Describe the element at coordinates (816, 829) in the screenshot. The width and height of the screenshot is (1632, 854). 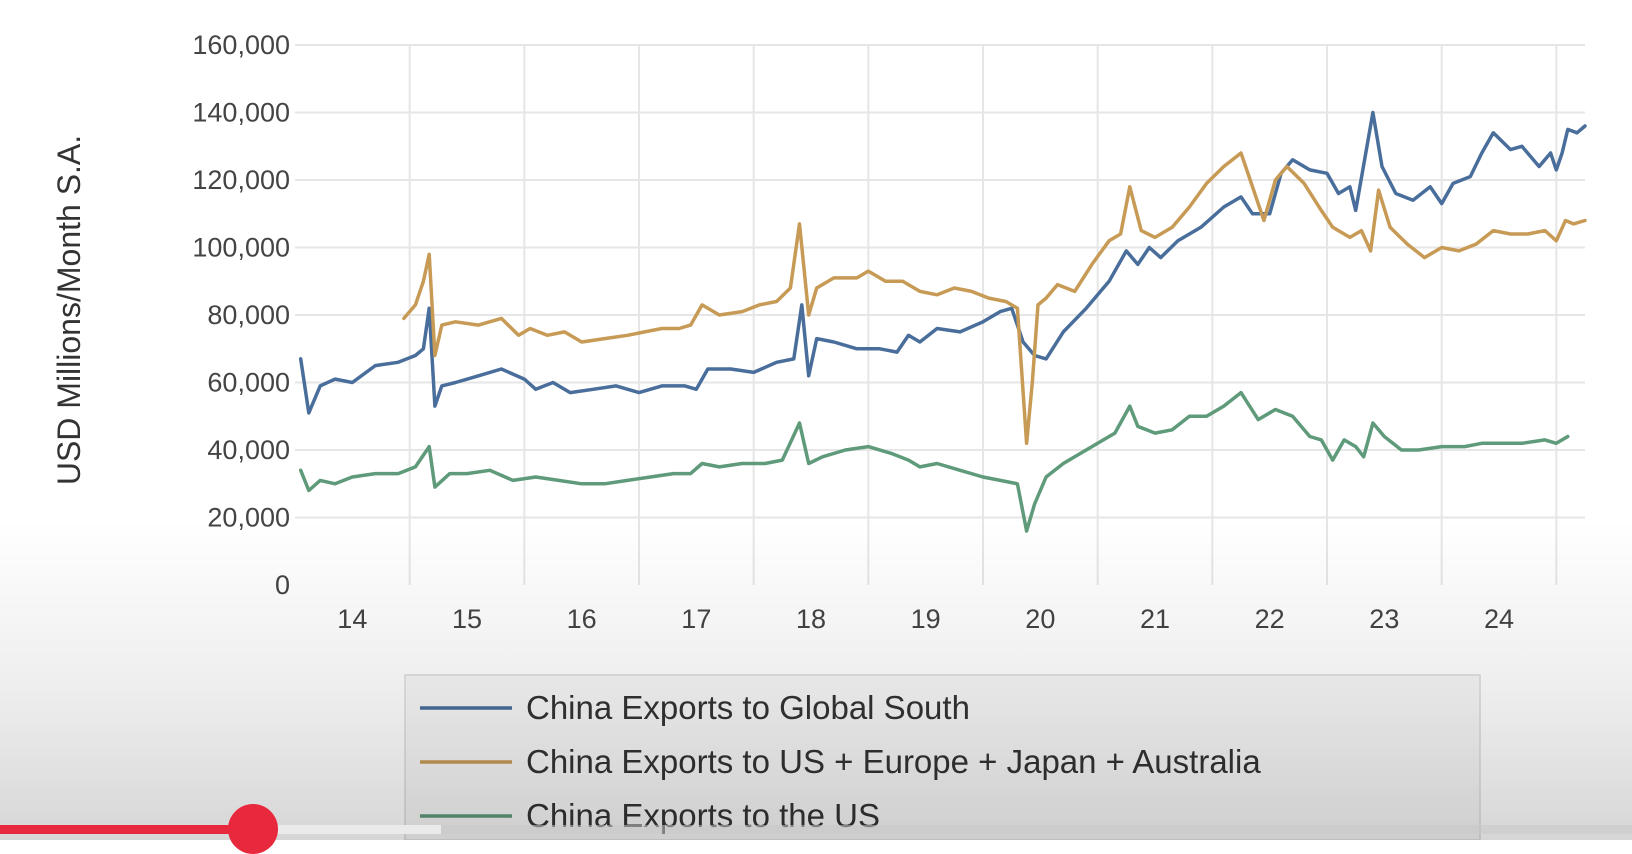
I see `video-progress-bar` at that location.